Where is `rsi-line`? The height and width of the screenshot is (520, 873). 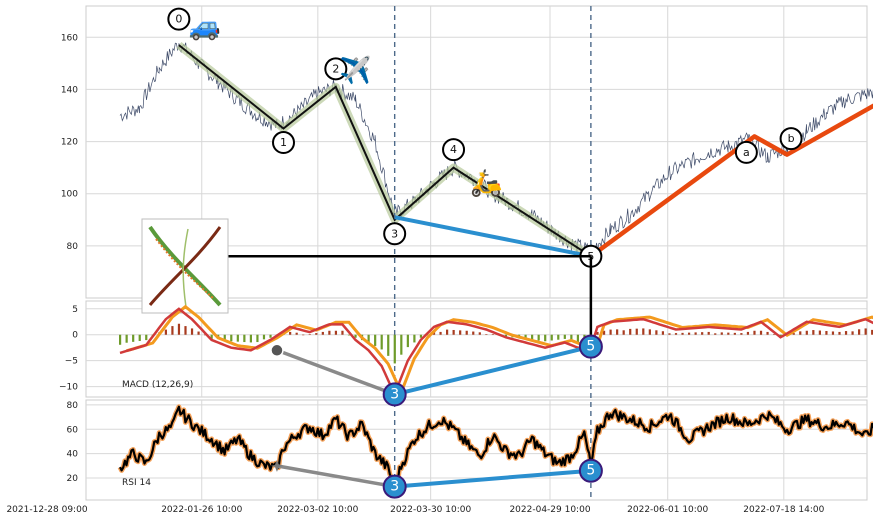
rsi-line is located at coordinates (496, 445).